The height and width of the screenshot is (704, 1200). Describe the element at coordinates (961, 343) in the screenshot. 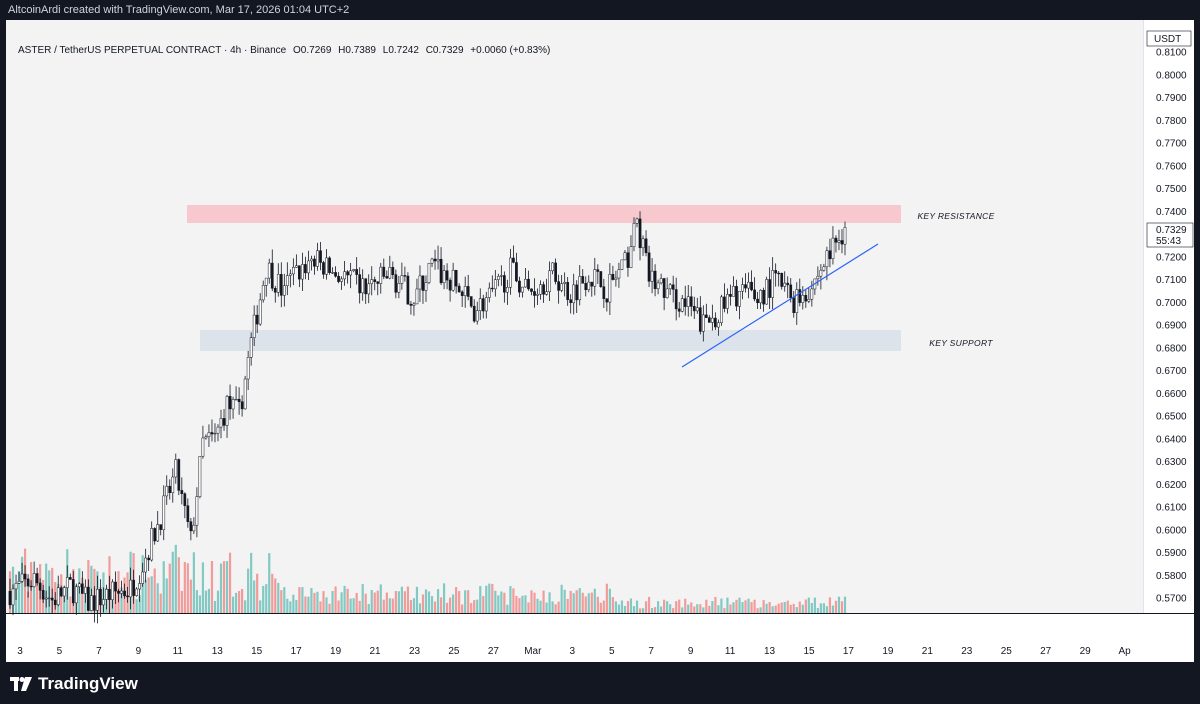

I see `support-label: KEY SUPPORT` at that location.